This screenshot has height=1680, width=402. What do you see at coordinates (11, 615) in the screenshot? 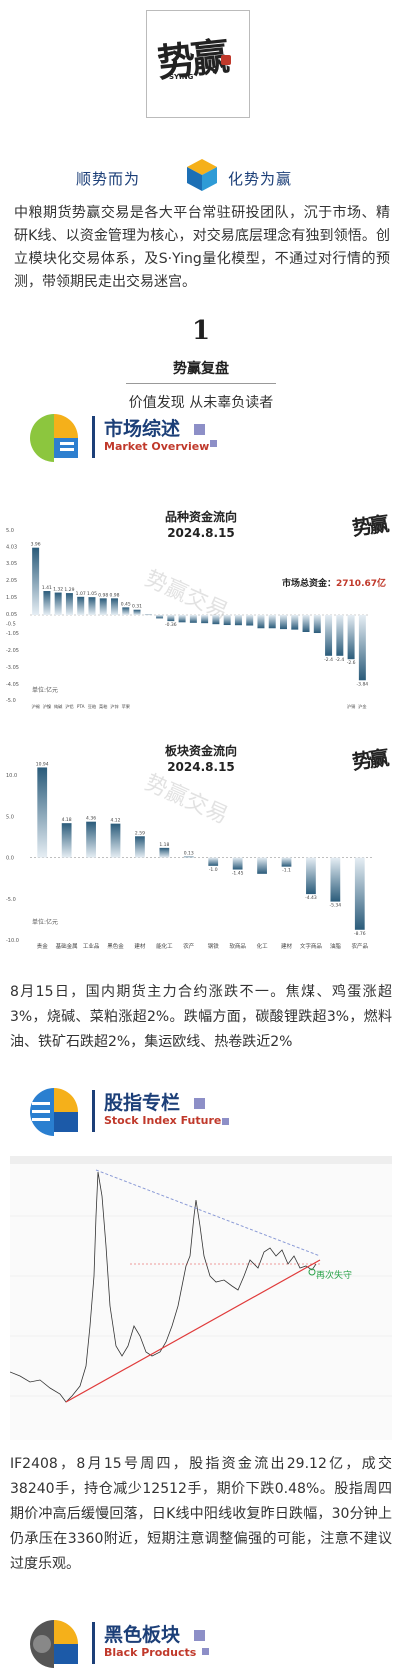
I see `y-tick-label: 0.05` at bounding box center [11, 615].